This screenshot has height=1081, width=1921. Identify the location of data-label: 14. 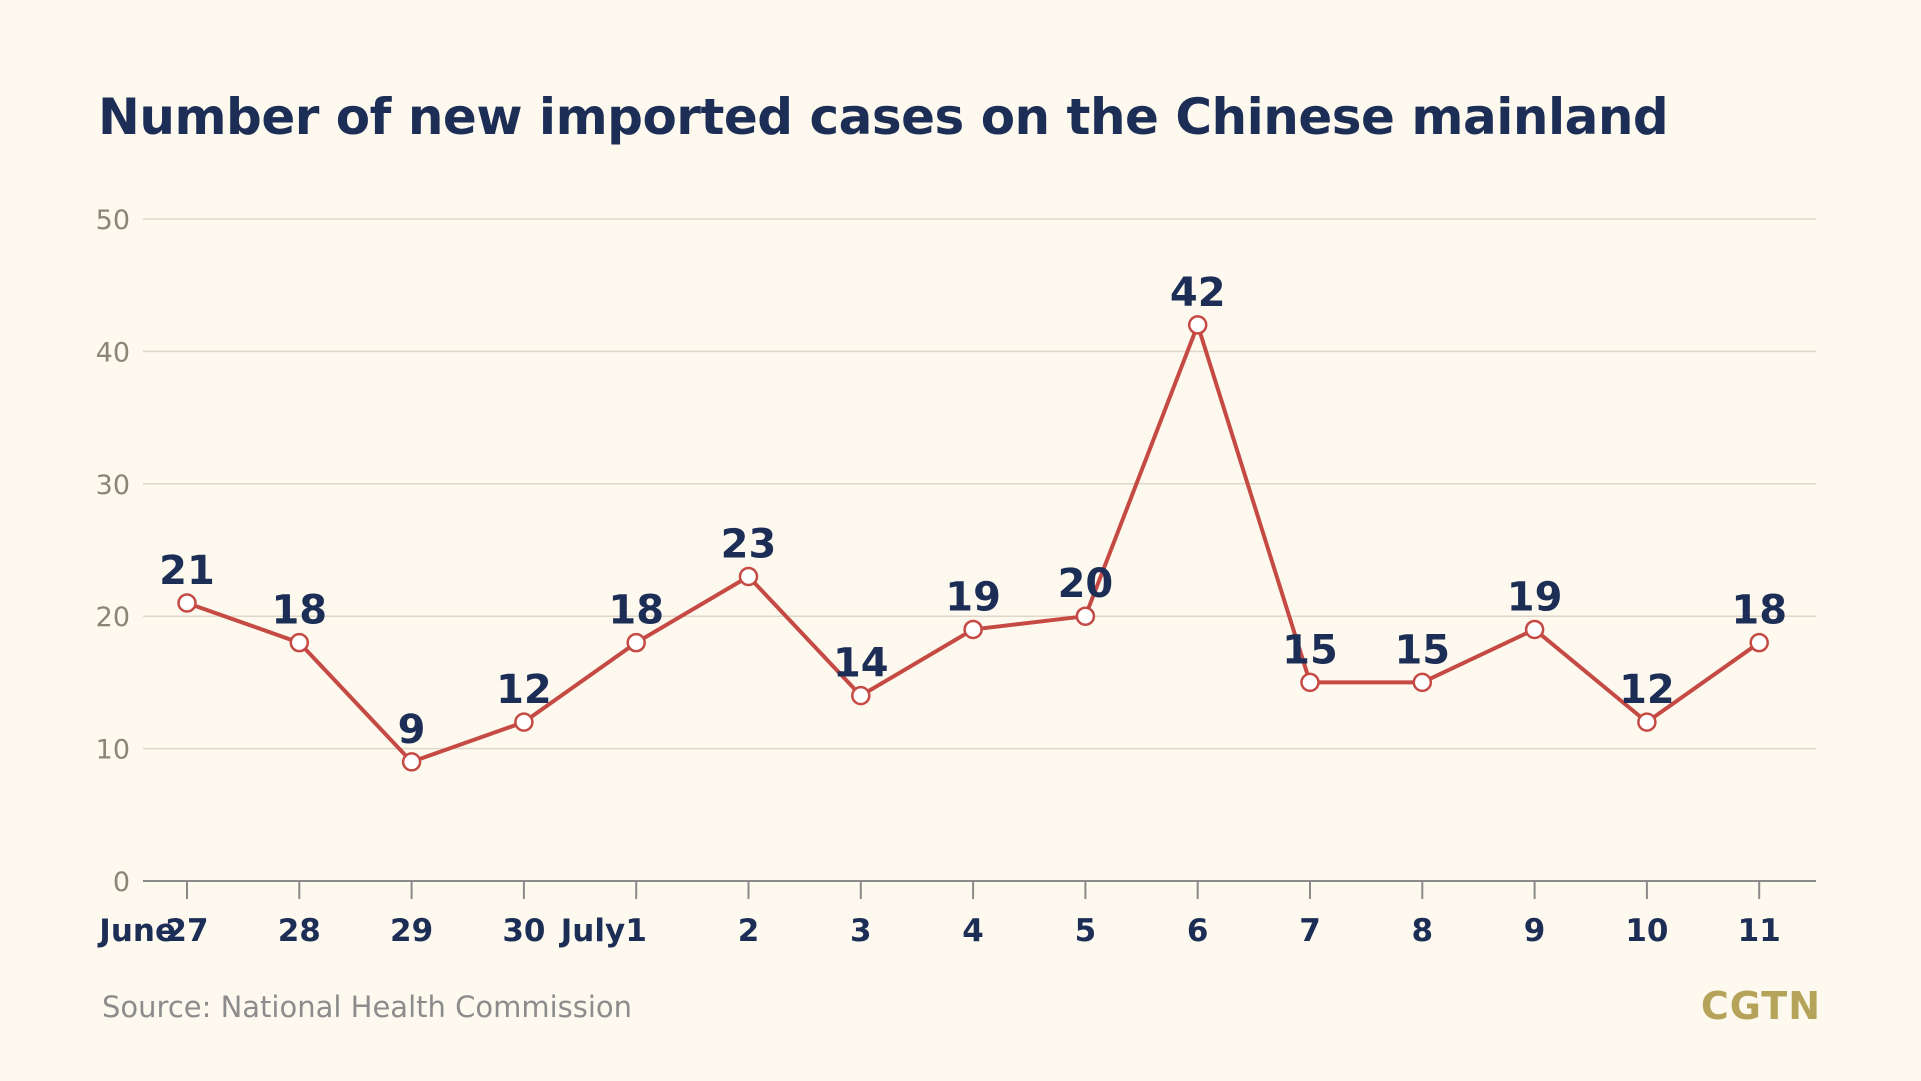
(861, 664).